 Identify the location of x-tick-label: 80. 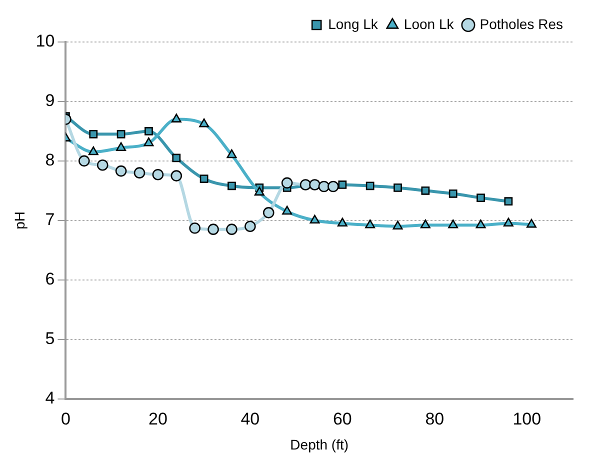
(434, 419).